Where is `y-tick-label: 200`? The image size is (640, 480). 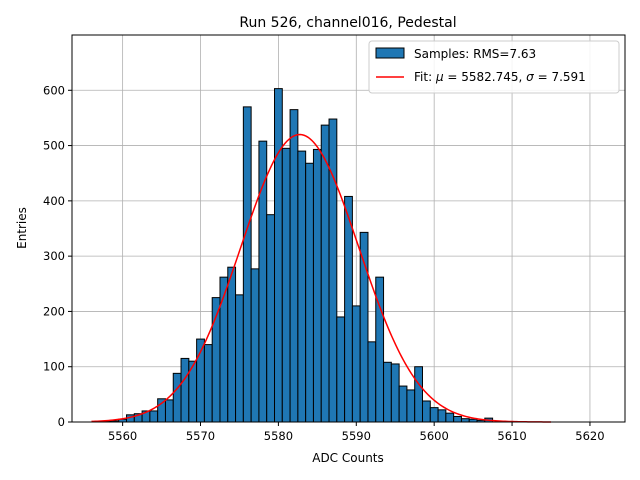 y-tick-label: 200 is located at coordinates (54, 311).